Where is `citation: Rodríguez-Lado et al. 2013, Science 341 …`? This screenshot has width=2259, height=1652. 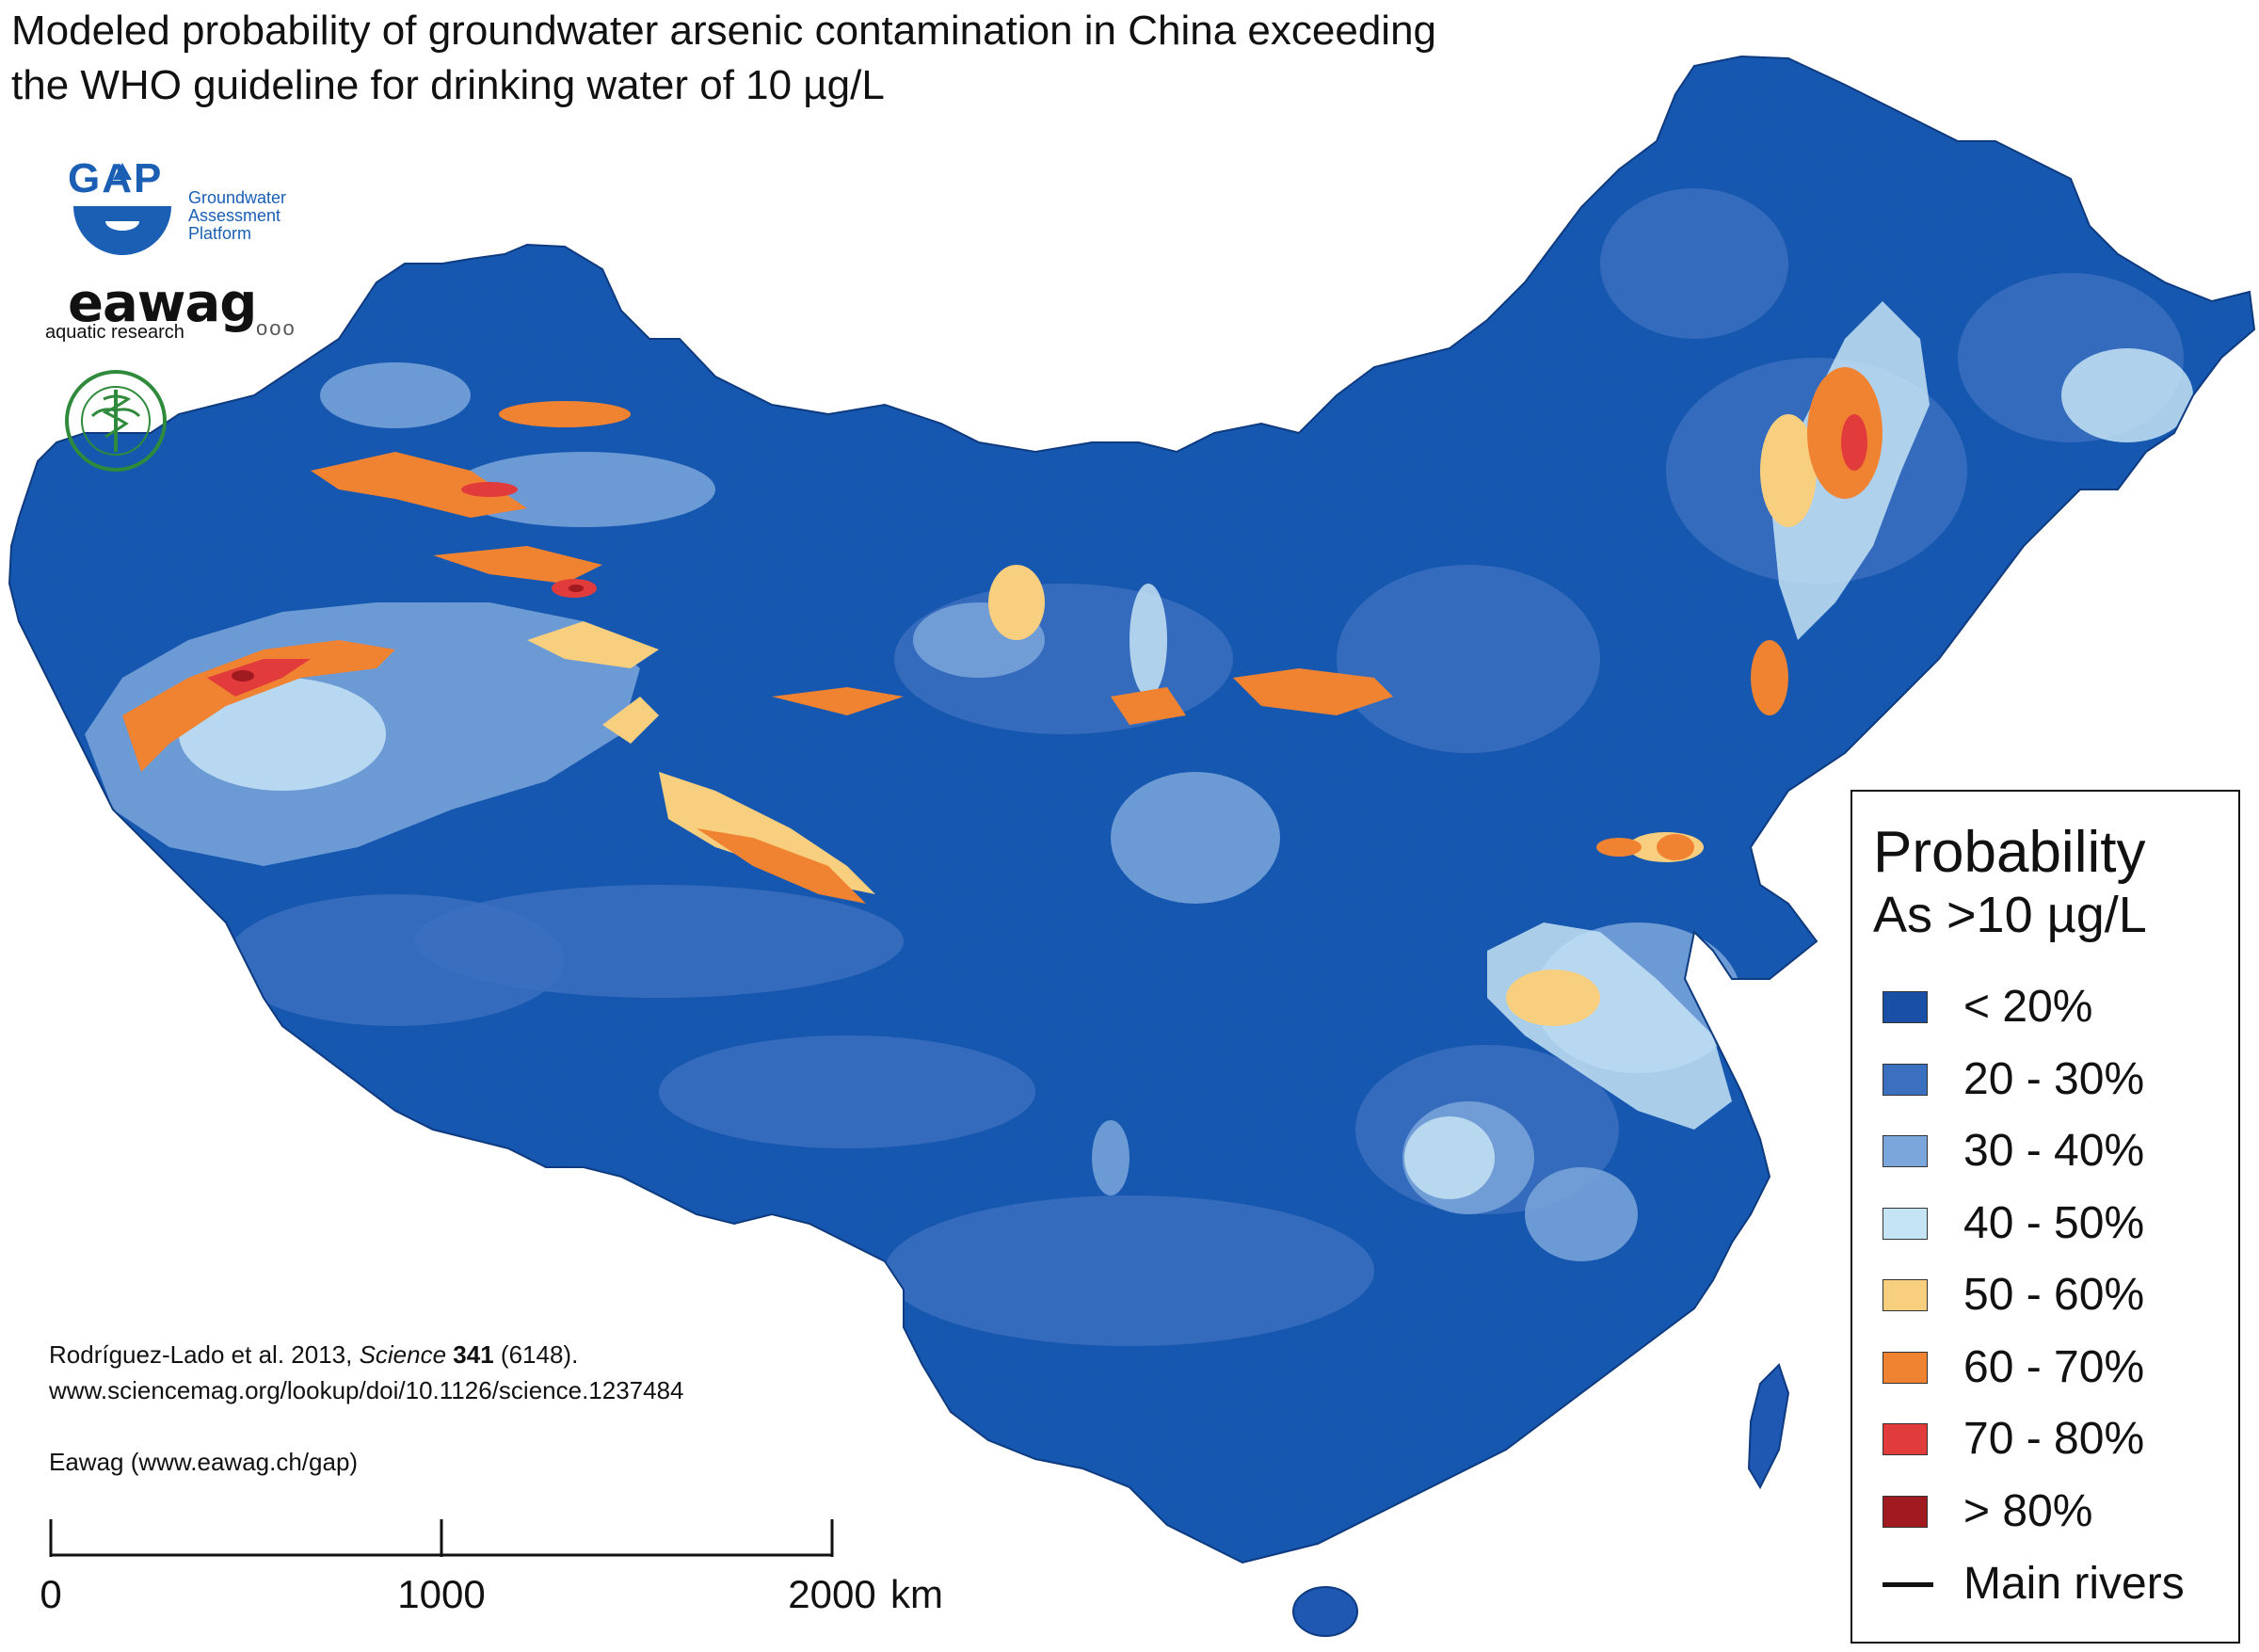 citation: Rodríguez-Lado et al. 2013, Science 341 … is located at coordinates (366, 1354).